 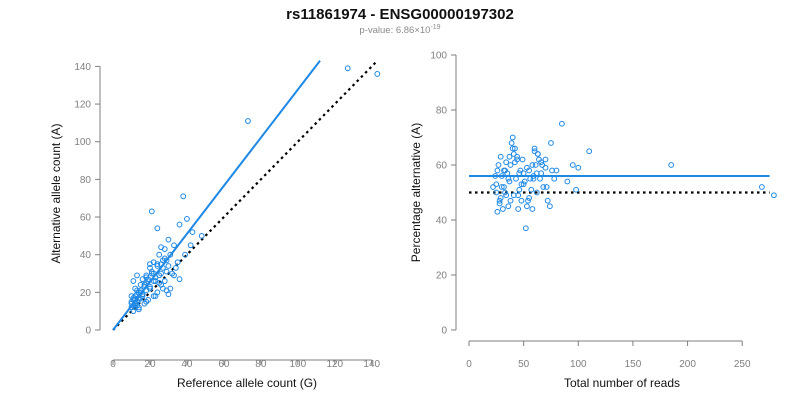 What do you see at coordinates (400, 14) in the screenshot?
I see `chart-title: rs11861974 - ENSG00000197302` at bounding box center [400, 14].